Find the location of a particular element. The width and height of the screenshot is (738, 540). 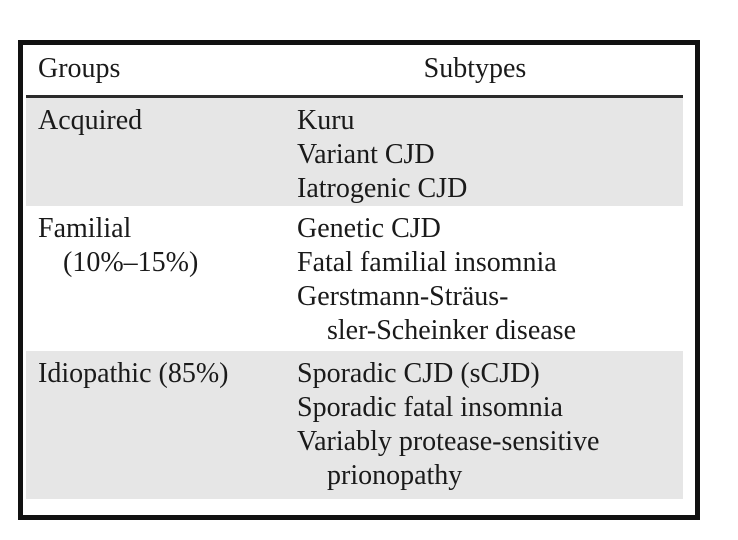

subtype-item-continuation: prionopathy is located at coordinates (395, 475).